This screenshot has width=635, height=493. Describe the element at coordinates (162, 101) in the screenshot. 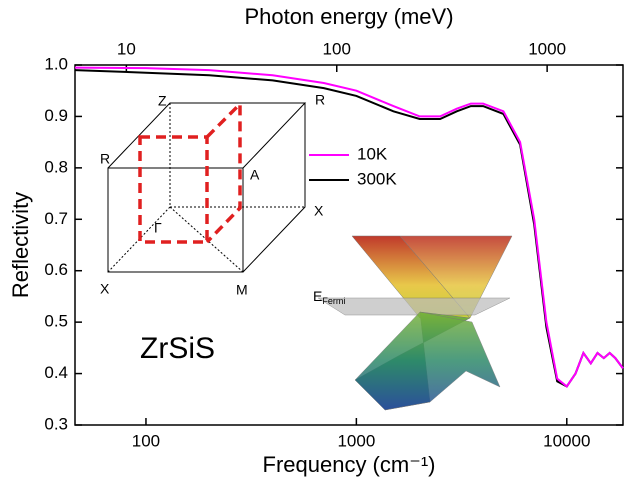

I see `zone-label: Z` at that location.